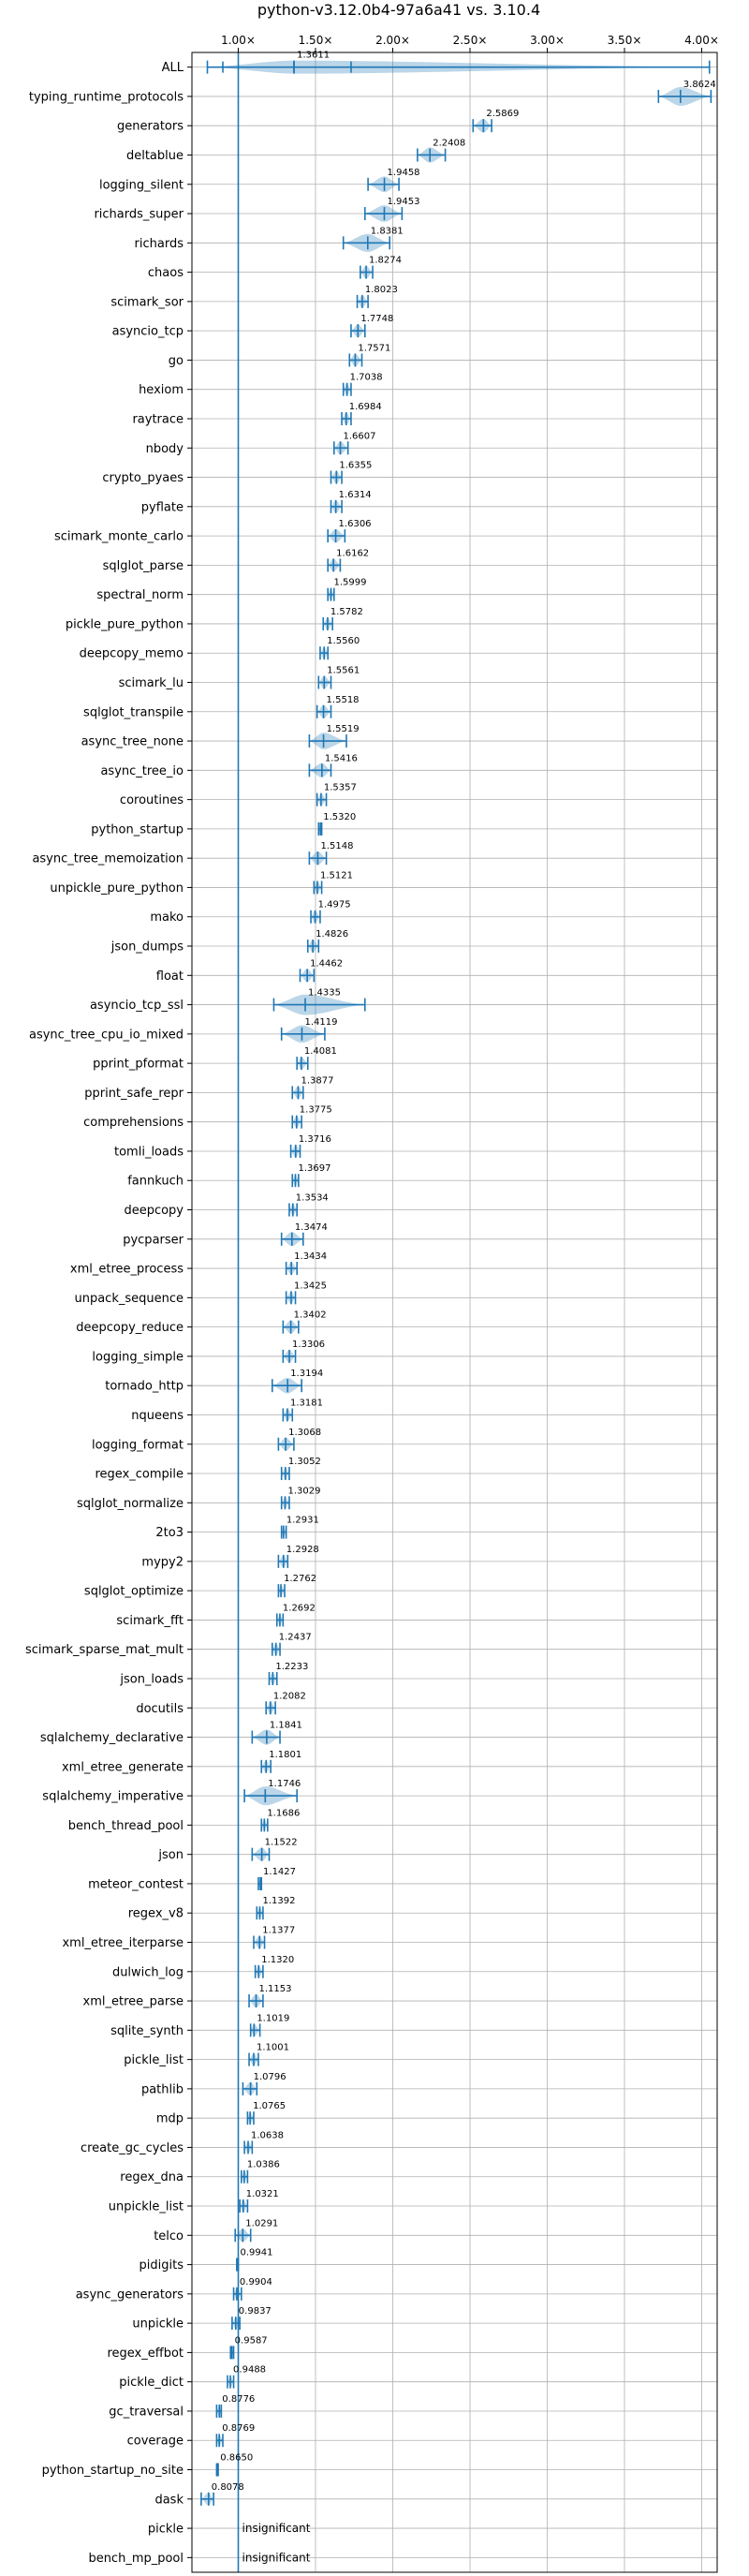  What do you see at coordinates (273, 2018) in the screenshot?
I see `value-label: 1.1019` at bounding box center [273, 2018].